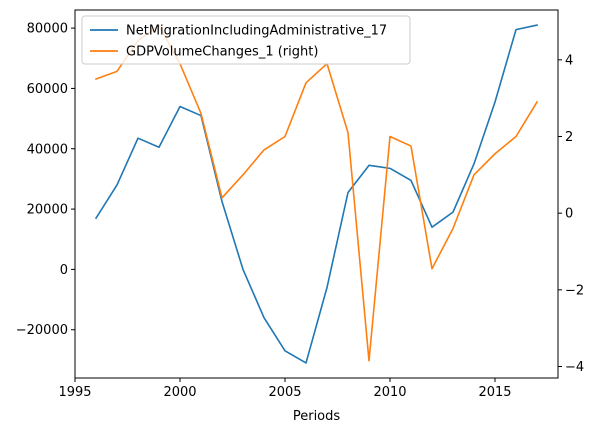 This screenshot has width=611, height=432. What do you see at coordinates (47, 149) in the screenshot?
I see `y-left-tick-label: 40000` at bounding box center [47, 149].